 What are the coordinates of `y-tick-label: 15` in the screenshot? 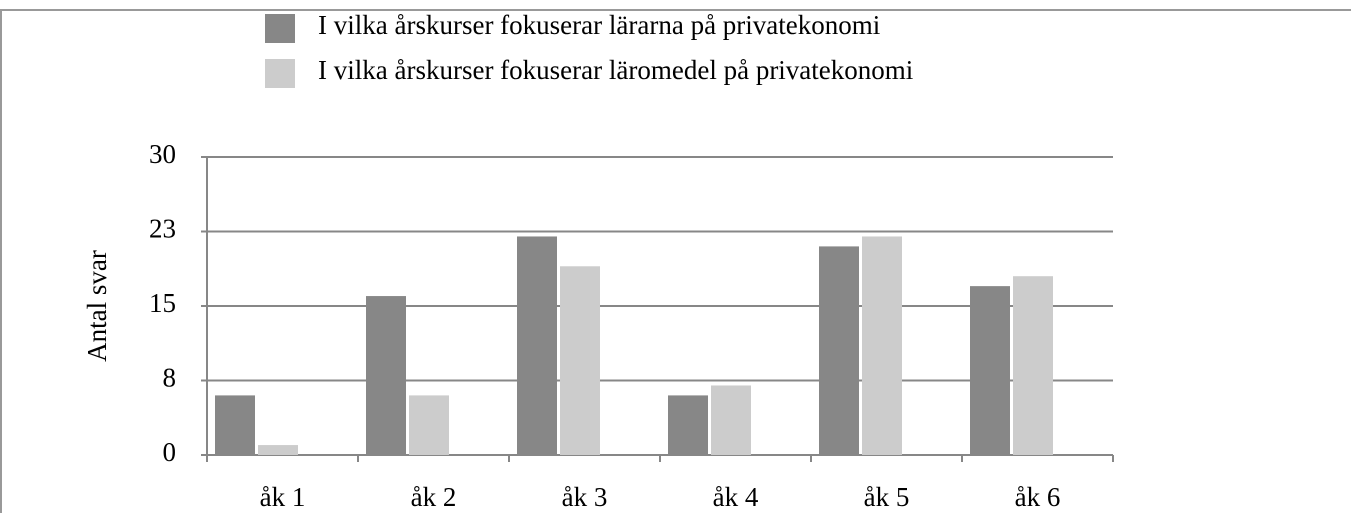 It's located at (162, 303).